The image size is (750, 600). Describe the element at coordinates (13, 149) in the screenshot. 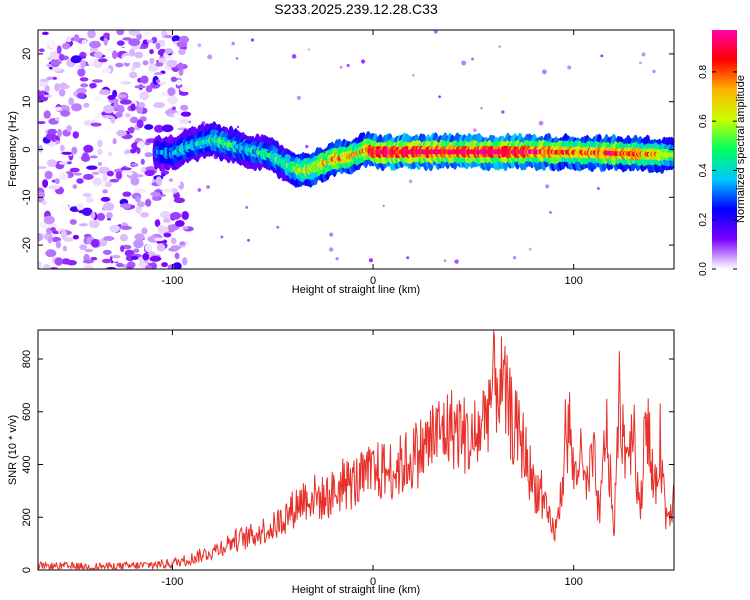

I see `spectrogram-ylabel: Frequency (Hz)` at that location.